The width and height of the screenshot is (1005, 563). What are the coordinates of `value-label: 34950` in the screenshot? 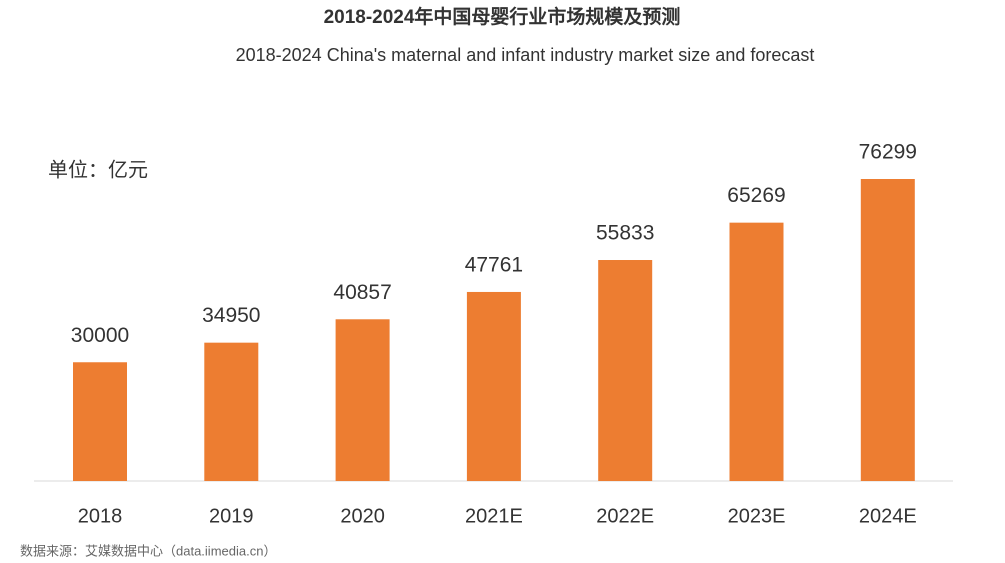 It's located at (231, 315).